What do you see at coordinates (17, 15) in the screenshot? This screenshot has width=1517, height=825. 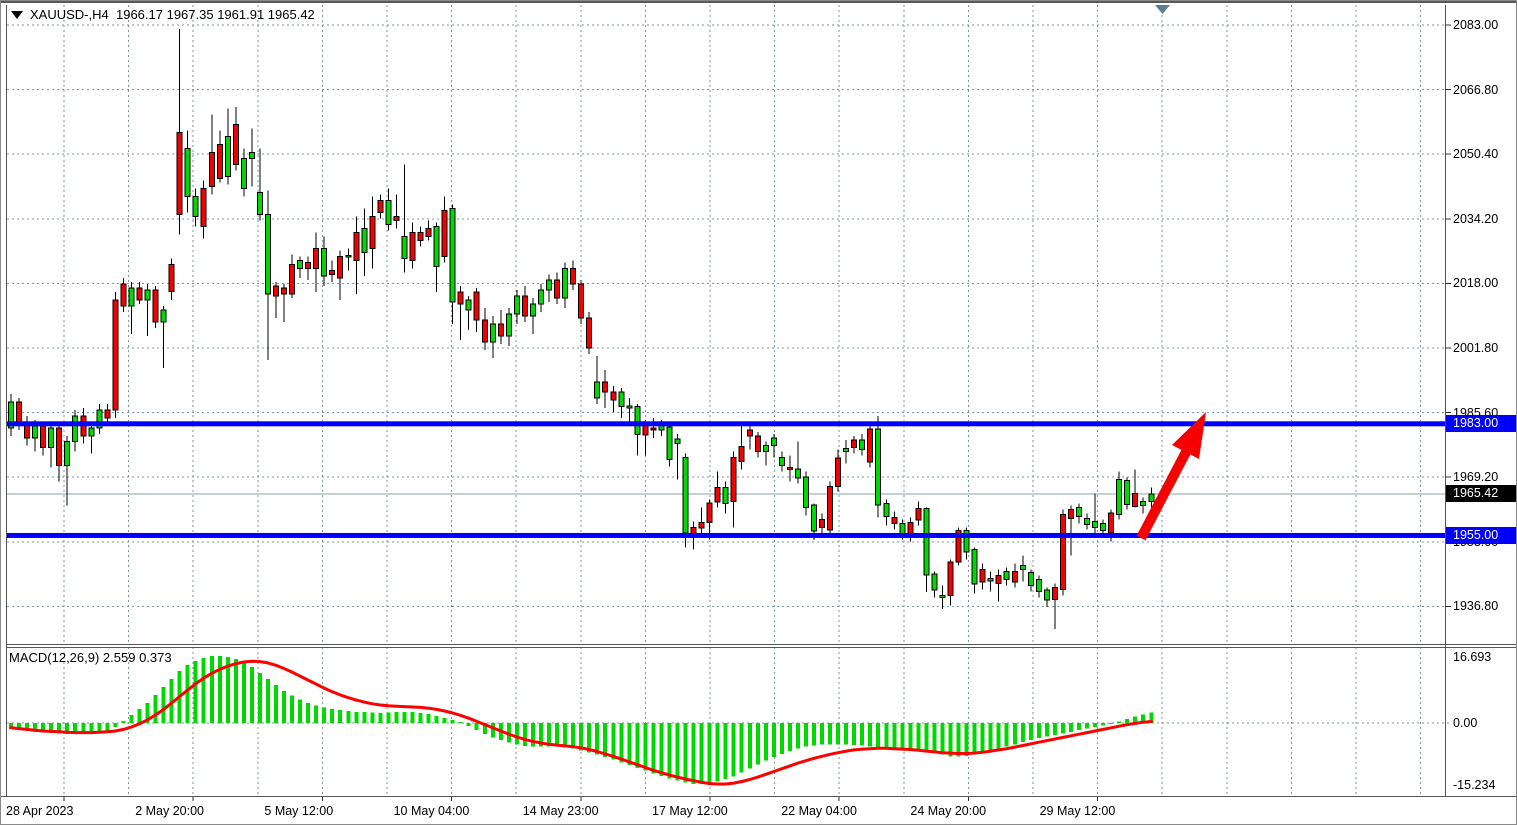 I see `symbol-dropdown-icon` at bounding box center [17, 15].